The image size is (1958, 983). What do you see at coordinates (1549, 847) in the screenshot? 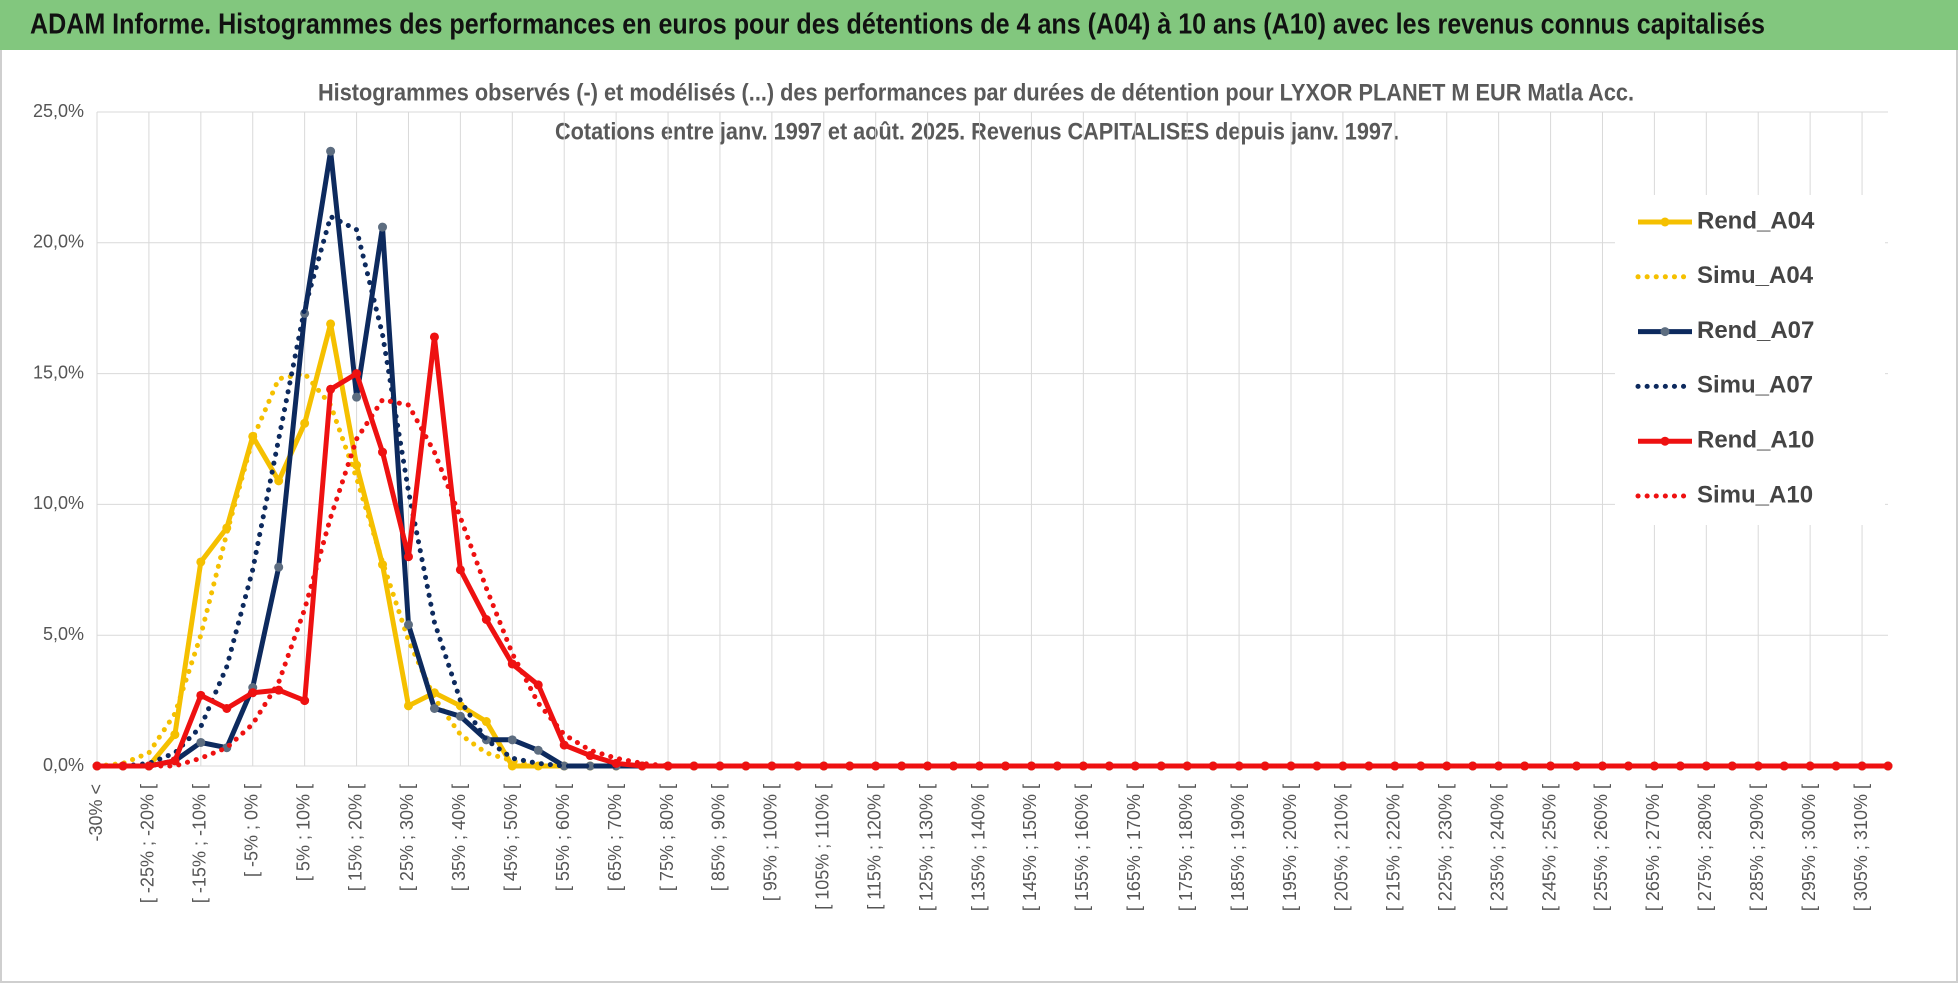
I see `x-tick-label: [ 245% ; 250% [` at bounding box center [1549, 847].